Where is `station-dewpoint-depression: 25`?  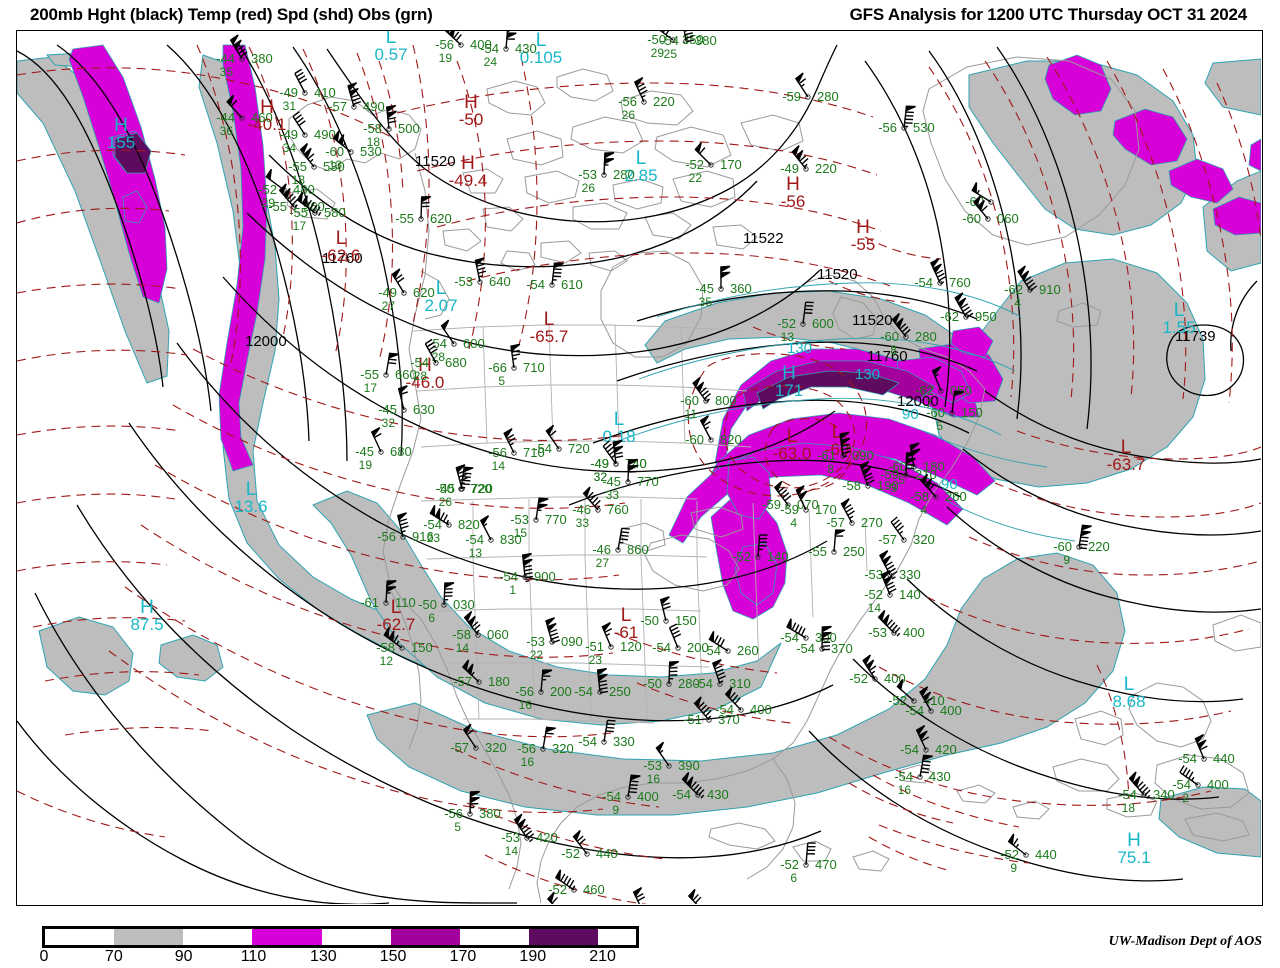 station-dewpoint-depression: 25 is located at coordinates (671, 54).